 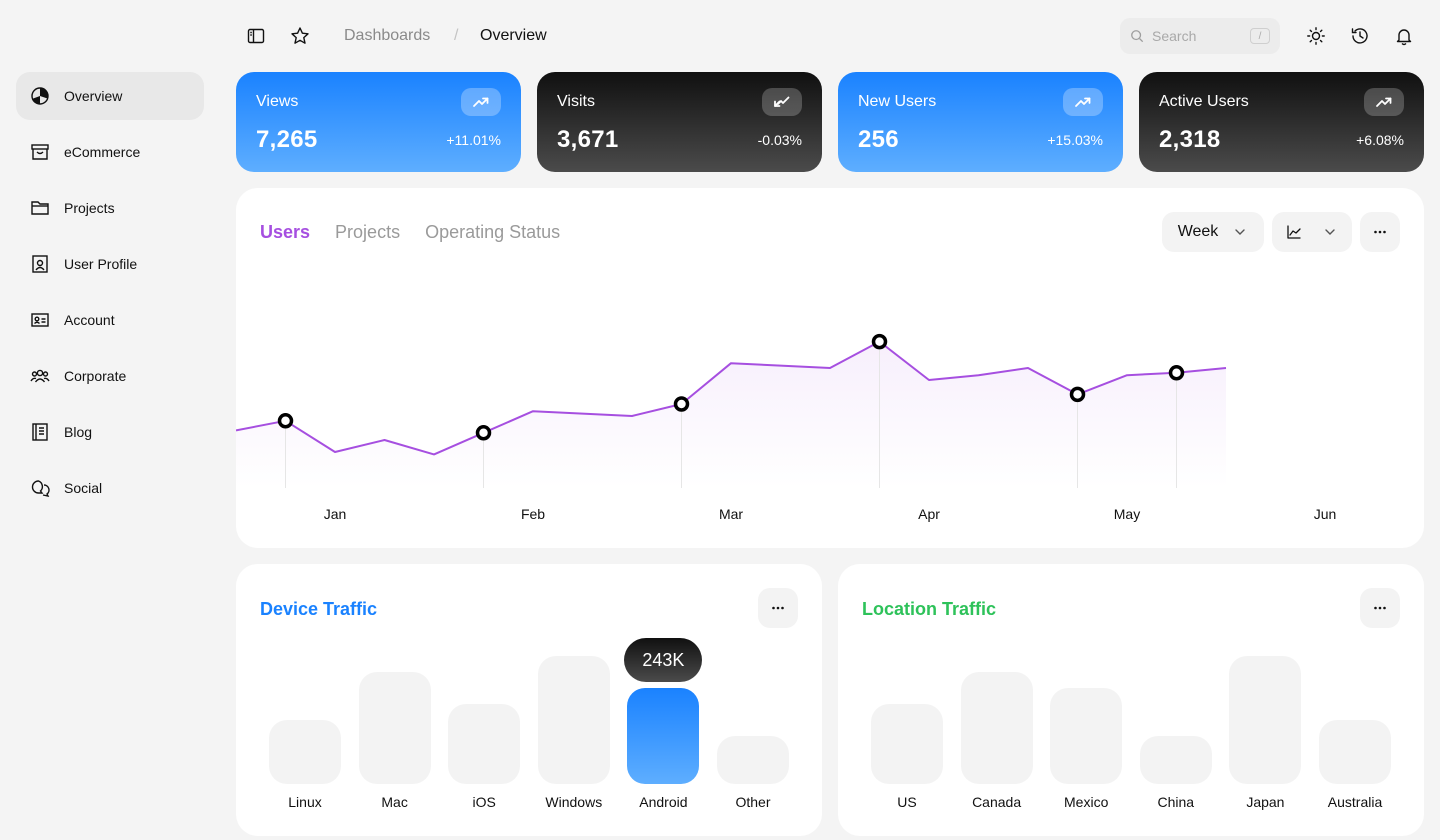 What do you see at coordinates (101, 264) in the screenshot?
I see `sidebar-item-label: User Profile` at bounding box center [101, 264].